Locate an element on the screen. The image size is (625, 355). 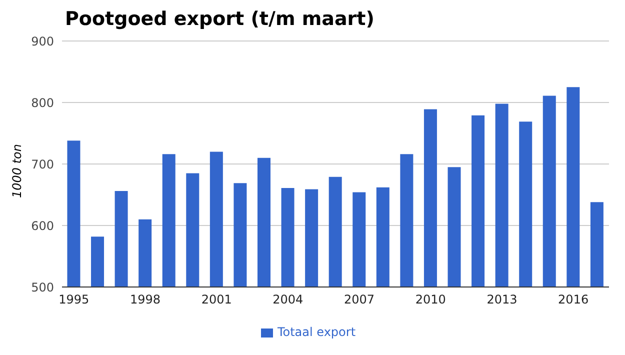
y-tick-label: 800 is located at coordinates (42, 103).